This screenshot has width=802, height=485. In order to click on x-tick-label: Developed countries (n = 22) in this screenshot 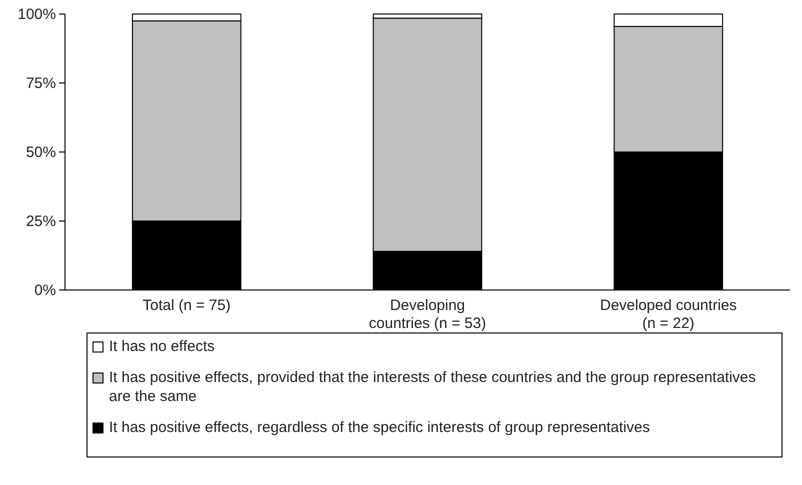, I will do `click(668, 314)`.